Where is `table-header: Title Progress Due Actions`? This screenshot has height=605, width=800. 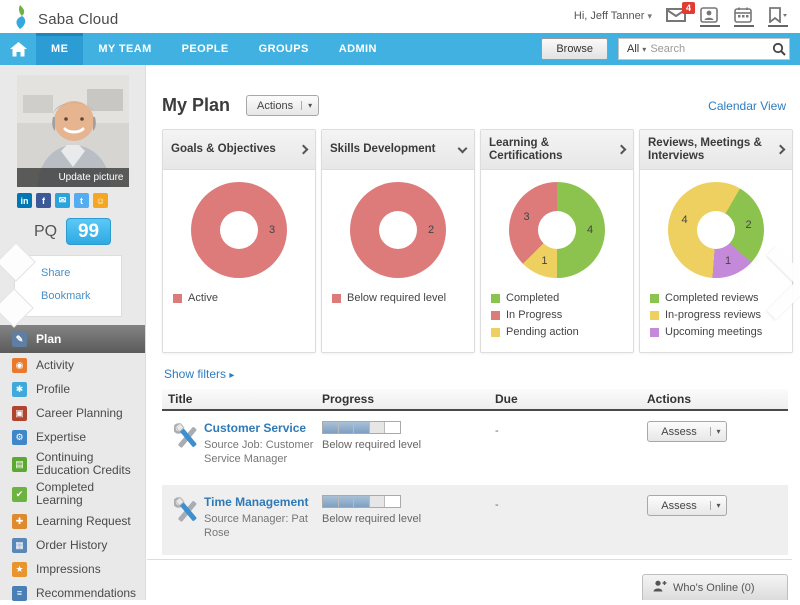
table-header: Title Progress Due Actions is located at coordinates (475, 400).